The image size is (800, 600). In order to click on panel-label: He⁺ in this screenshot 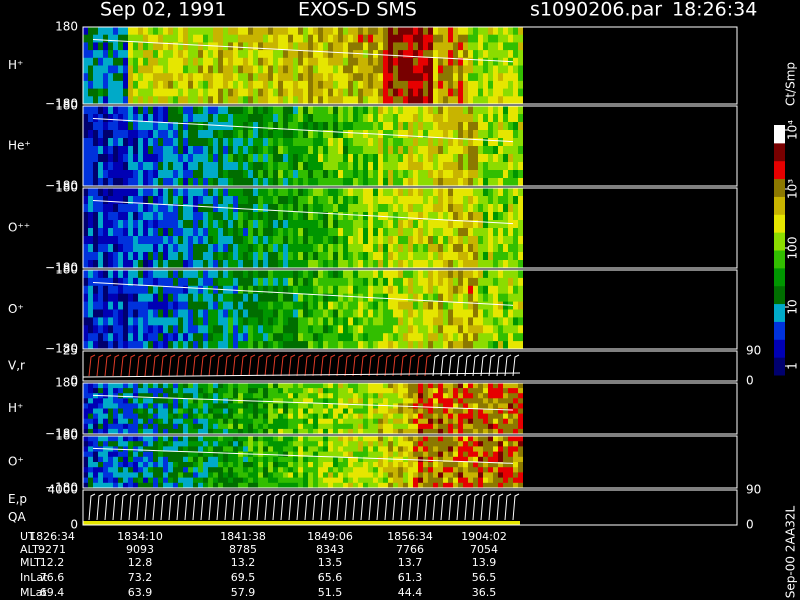, I will do `click(19, 146)`.